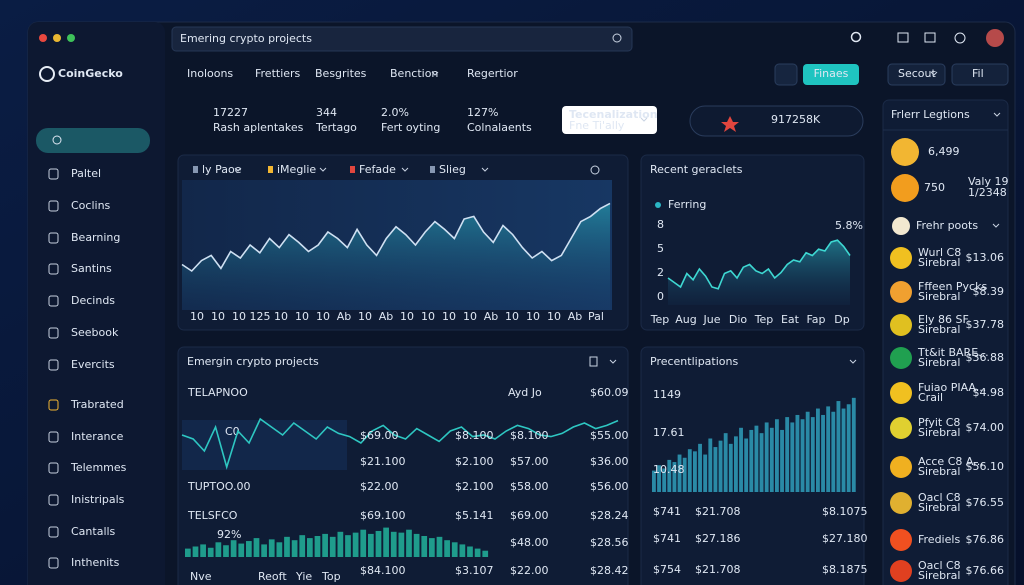 This screenshot has height=585, width=1024. I want to click on cell: $22.00, so click(379, 486).